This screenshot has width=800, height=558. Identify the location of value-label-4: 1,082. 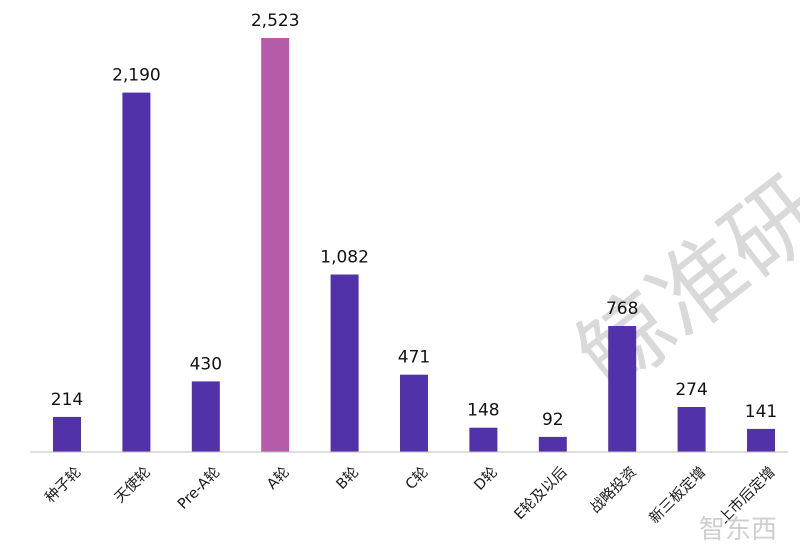
(344, 258).